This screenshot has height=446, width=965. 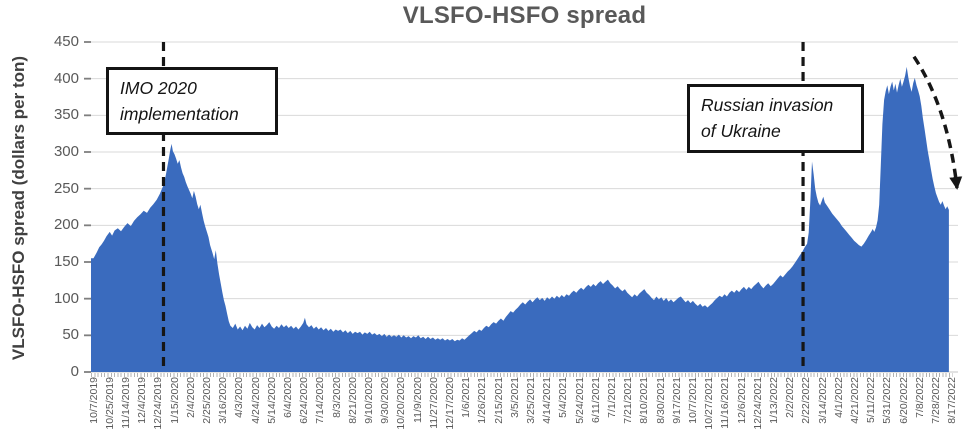 What do you see at coordinates (66, 225) in the screenshot?
I see `y-tick-label: 200` at bounding box center [66, 225].